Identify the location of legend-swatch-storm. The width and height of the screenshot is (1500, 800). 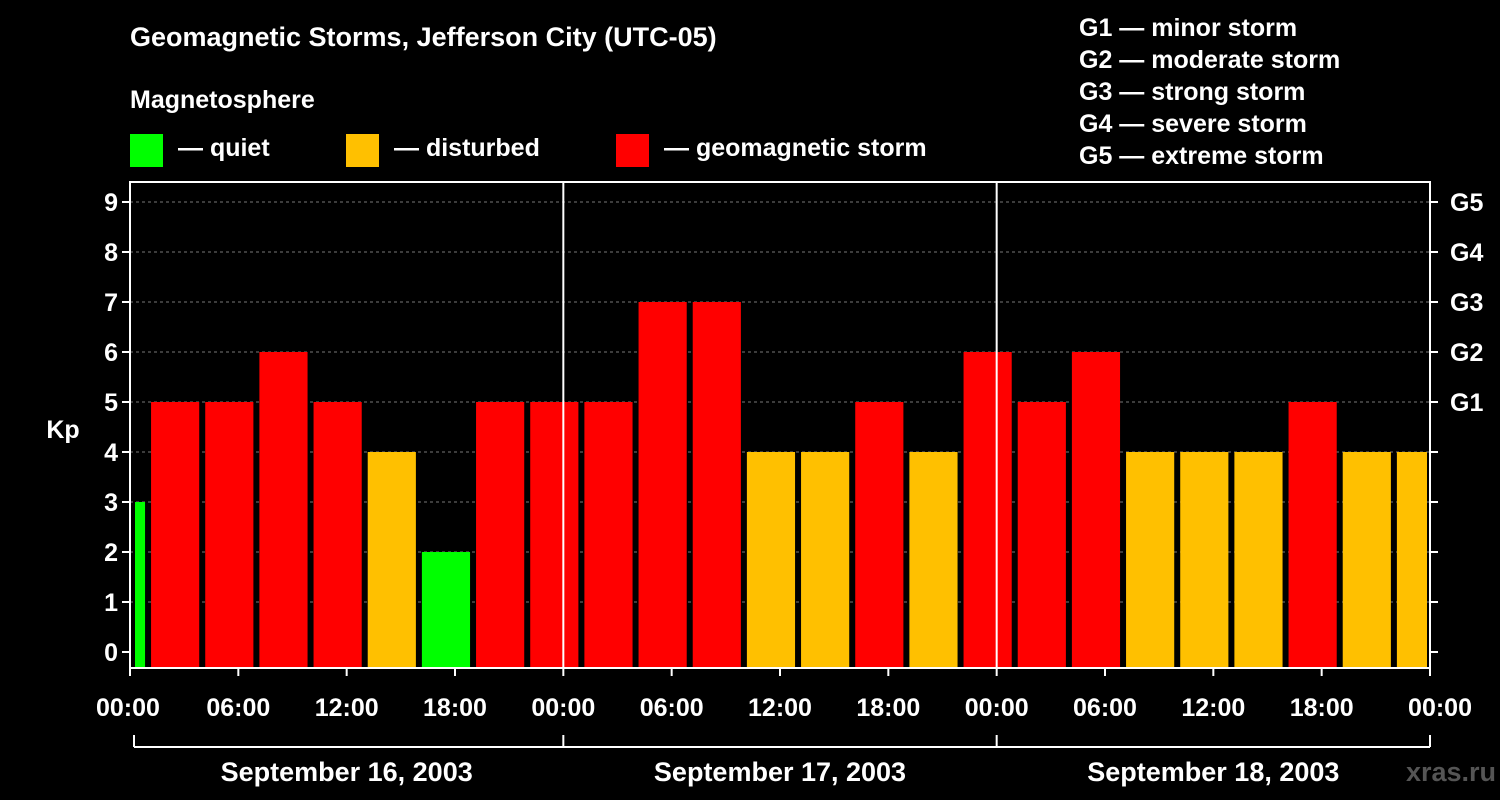
(632, 150).